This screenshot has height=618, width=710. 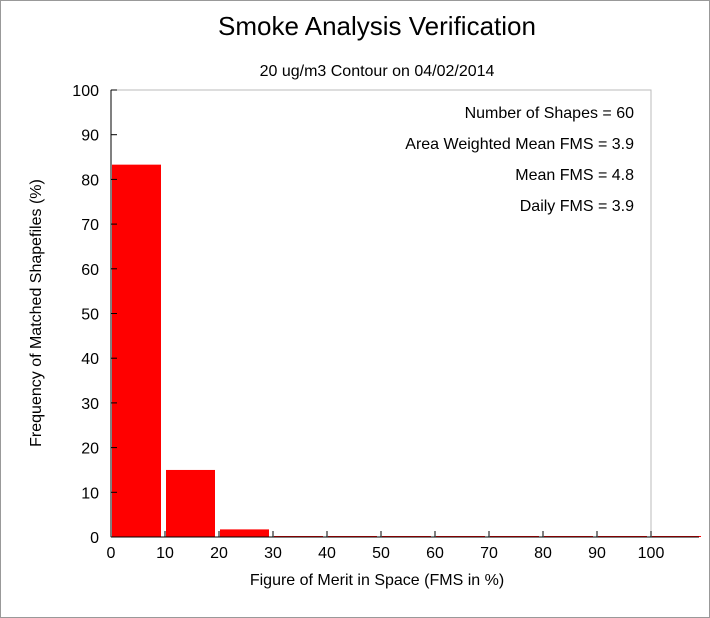 What do you see at coordinates (377, 580) in the screenshot?
I see `x-axis-label: Figure of Merit in Space (FMS in %)` at bounding box center [377, 580].